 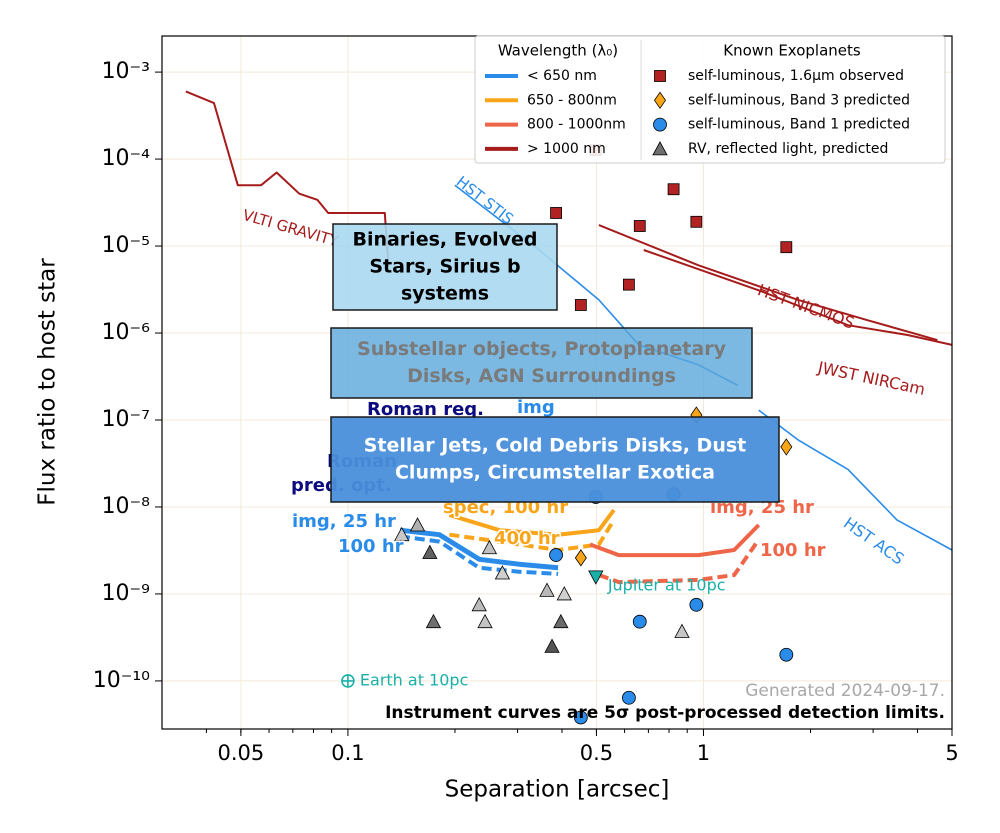 I want to click on curve-label: 400 hr, so click(x=527, y=538).